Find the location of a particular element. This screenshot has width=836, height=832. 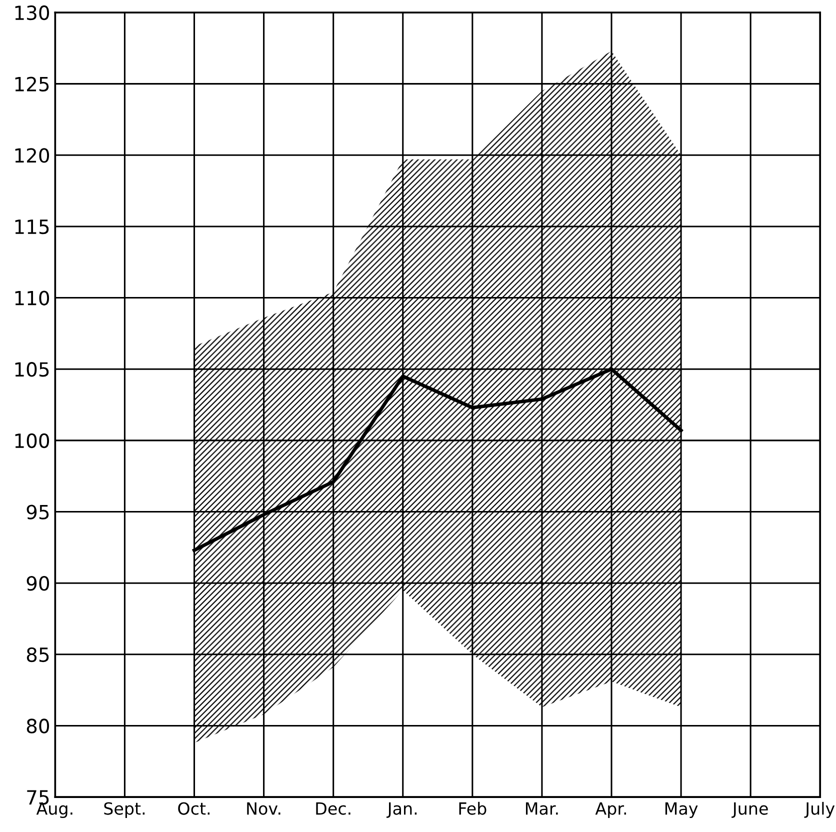

x-tick-label: May is located at coordinates (681, 810).